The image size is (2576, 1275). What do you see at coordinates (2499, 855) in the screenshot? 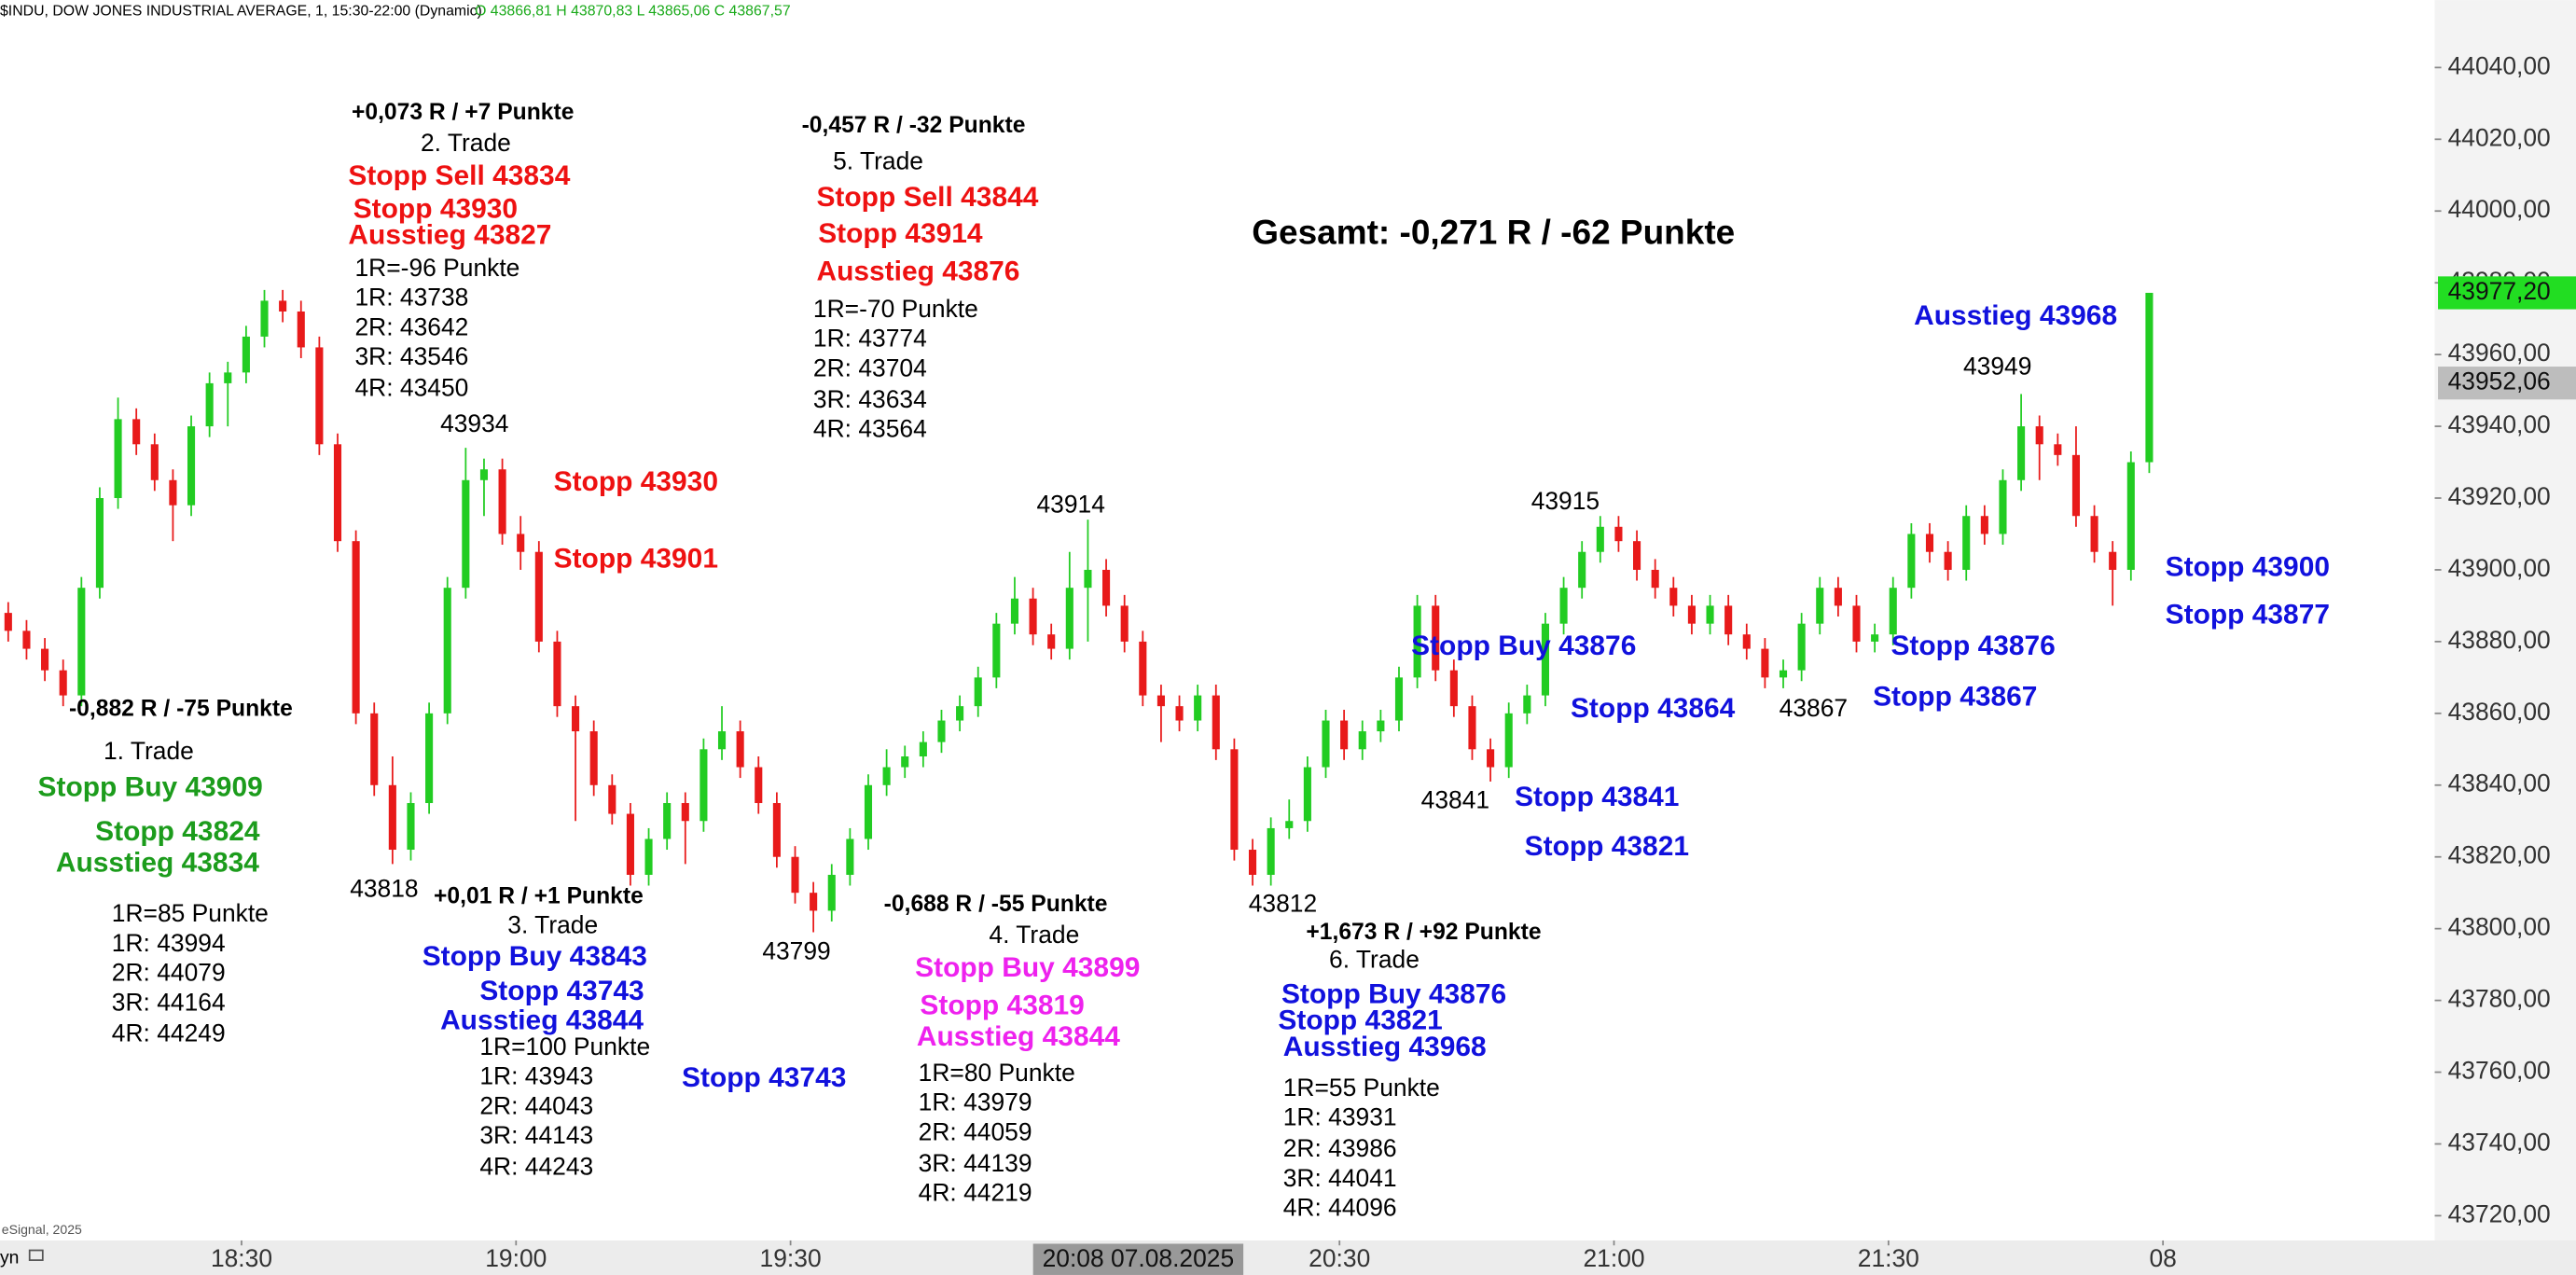
I see `y-tick-label: 43820,00` at bounding box center [2499, 855].